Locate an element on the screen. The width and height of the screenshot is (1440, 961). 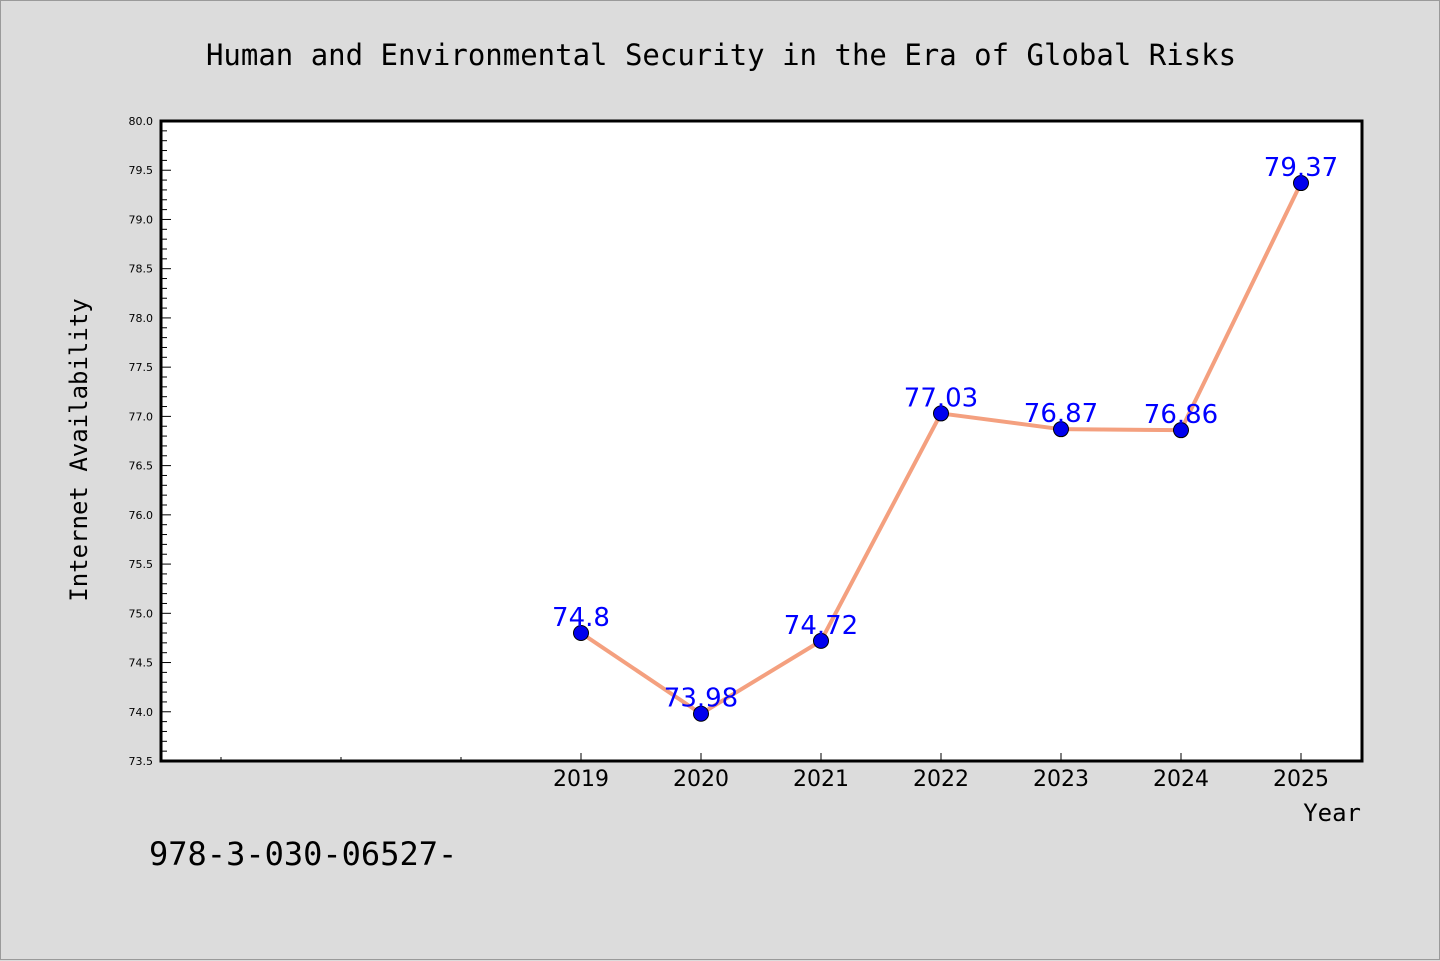
x-tick-label: 2019 is located at coordinates (581, 779).